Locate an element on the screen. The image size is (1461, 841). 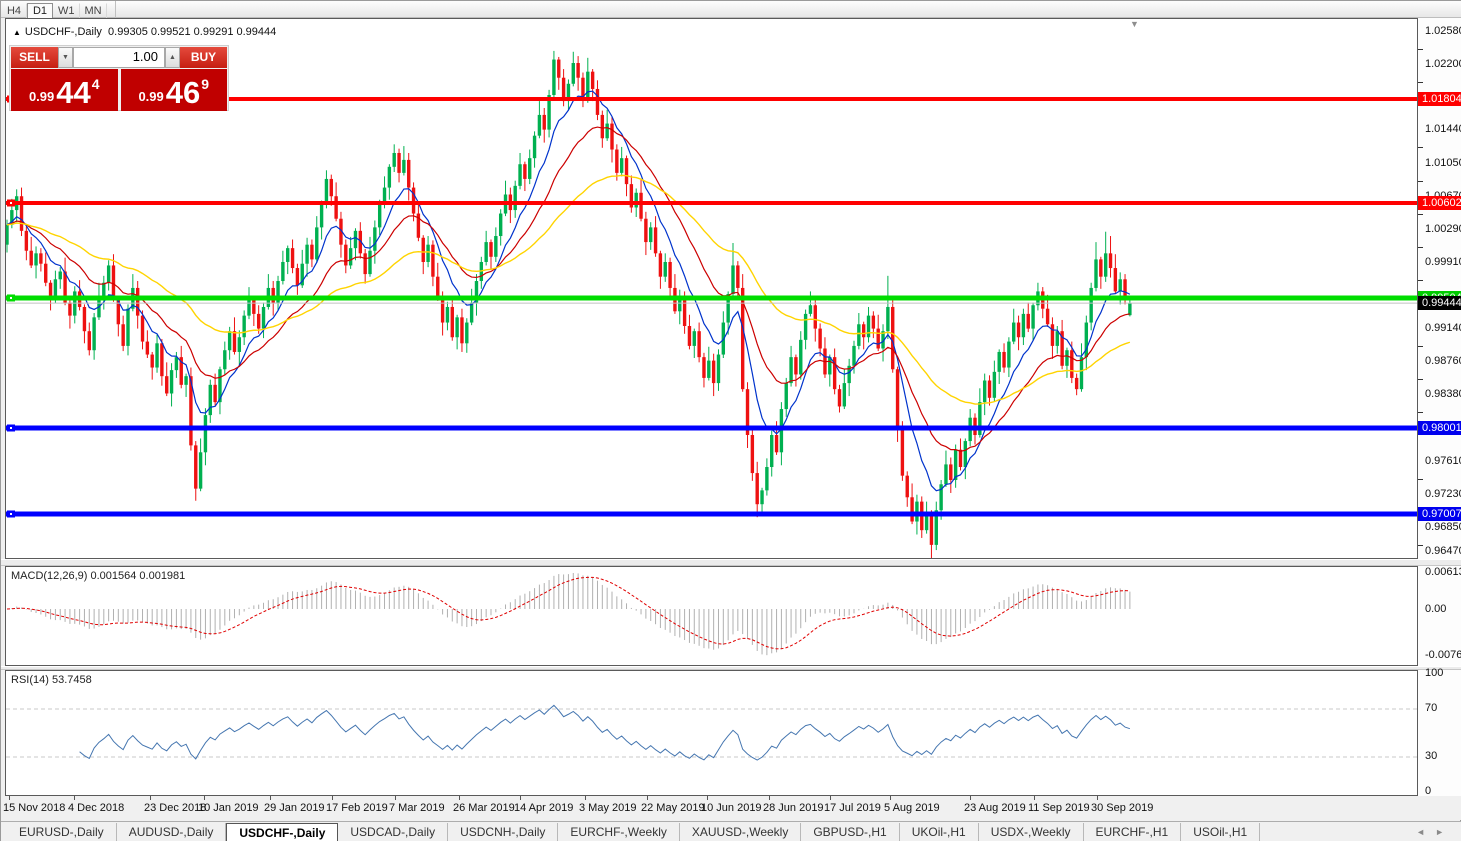
price-tick-label: 0.99140 is located at coordinates (1443, 328).